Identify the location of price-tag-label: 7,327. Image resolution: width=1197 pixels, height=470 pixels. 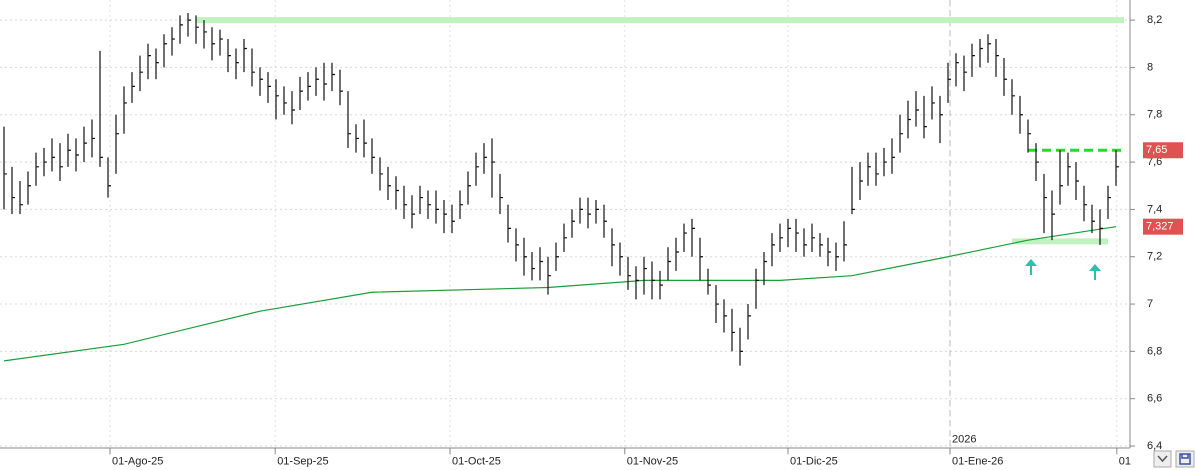
(1160, 227).